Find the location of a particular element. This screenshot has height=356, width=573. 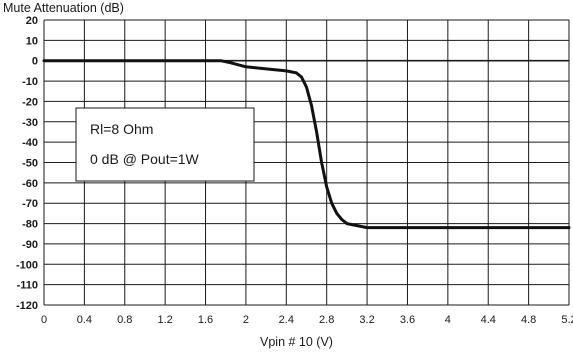

chart-title: Mute Attenuation (dB) is located at coordinates (63, 8).